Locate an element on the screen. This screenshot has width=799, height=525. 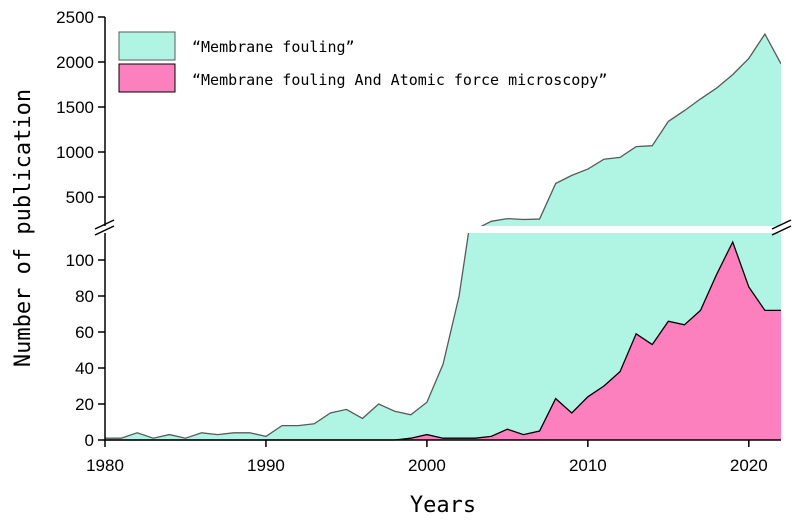
legend-label-fouling: “Membrane fouling” is located at coordinates (273, 47).